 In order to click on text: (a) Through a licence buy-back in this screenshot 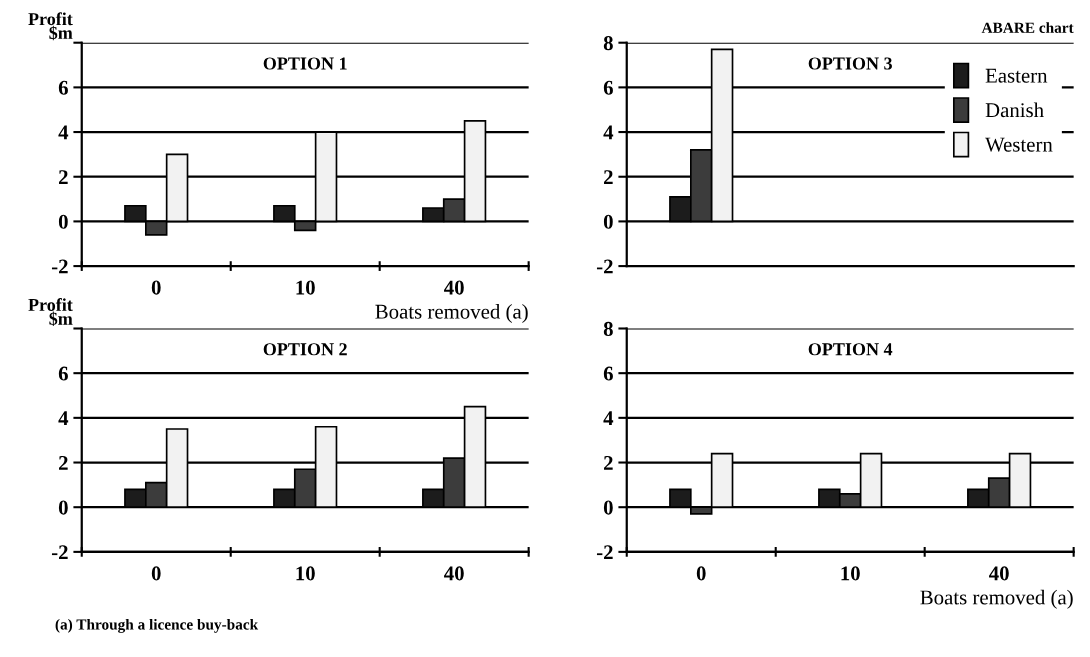, I will do `click(157, 625)`.